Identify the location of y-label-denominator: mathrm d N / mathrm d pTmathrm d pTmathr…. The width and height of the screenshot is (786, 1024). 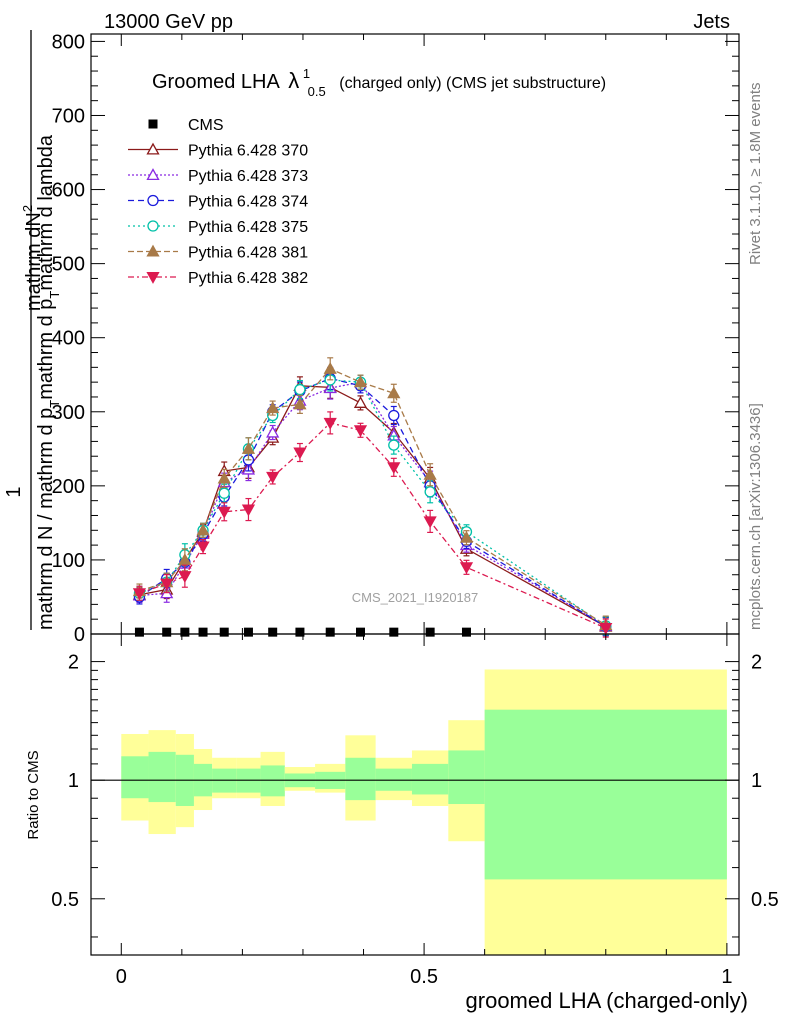
(48, 382).